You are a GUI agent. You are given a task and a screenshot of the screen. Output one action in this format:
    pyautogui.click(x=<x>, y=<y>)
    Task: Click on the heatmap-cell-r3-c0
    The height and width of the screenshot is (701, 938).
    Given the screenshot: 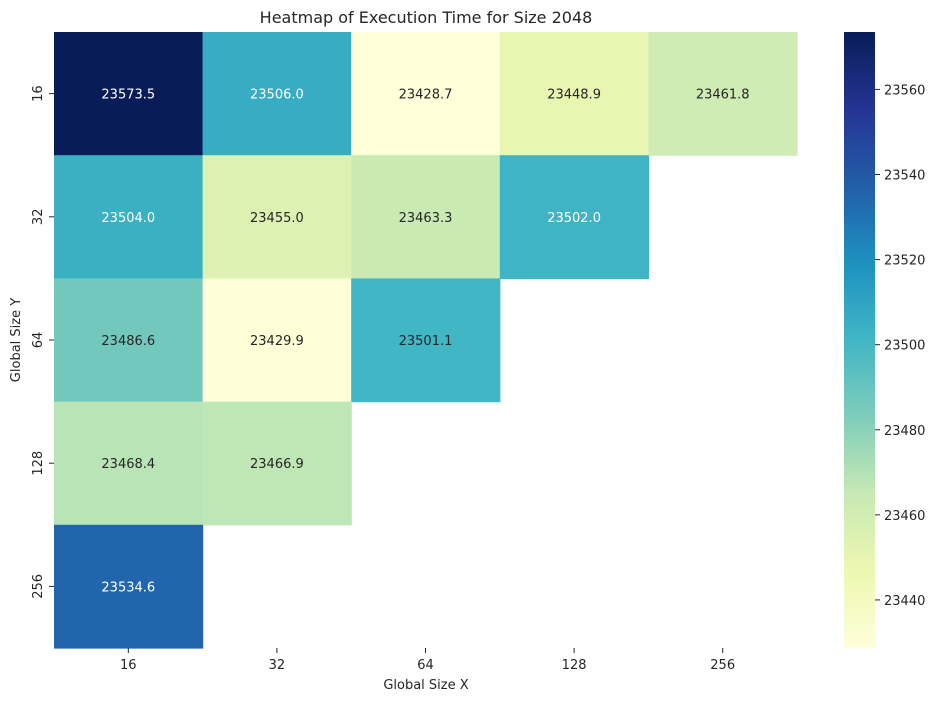 What is the action you would take?
    pyautogui.click(x=129, y=463)
    